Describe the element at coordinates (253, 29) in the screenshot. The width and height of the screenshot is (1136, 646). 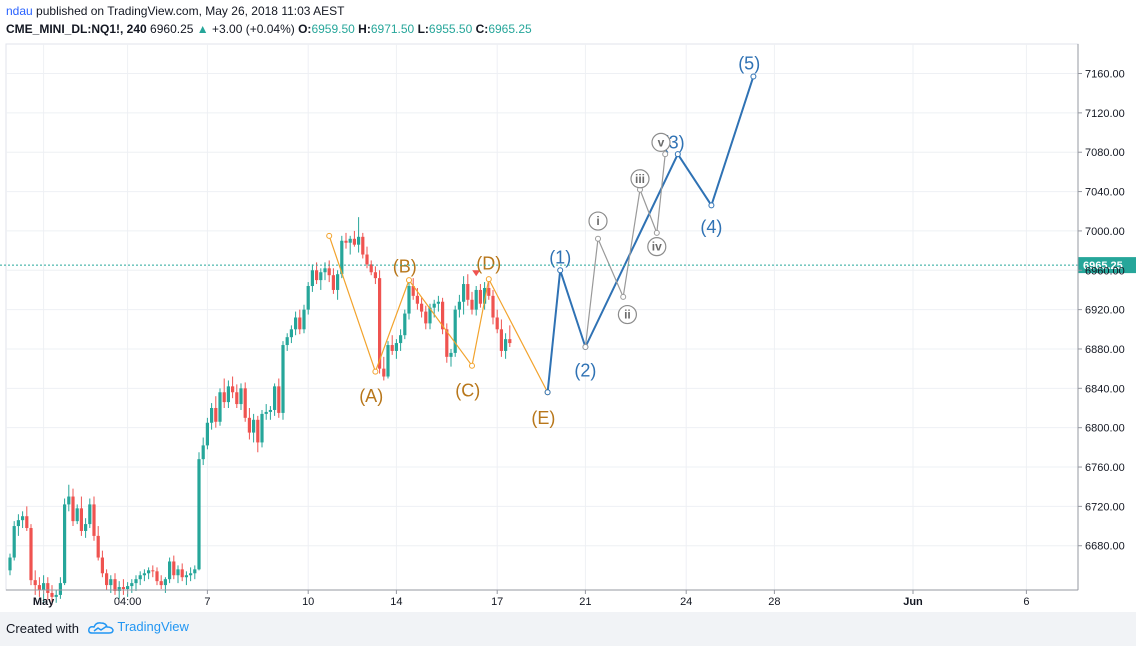
I see `price-change: +3.00 (+0.04%)` at that location.